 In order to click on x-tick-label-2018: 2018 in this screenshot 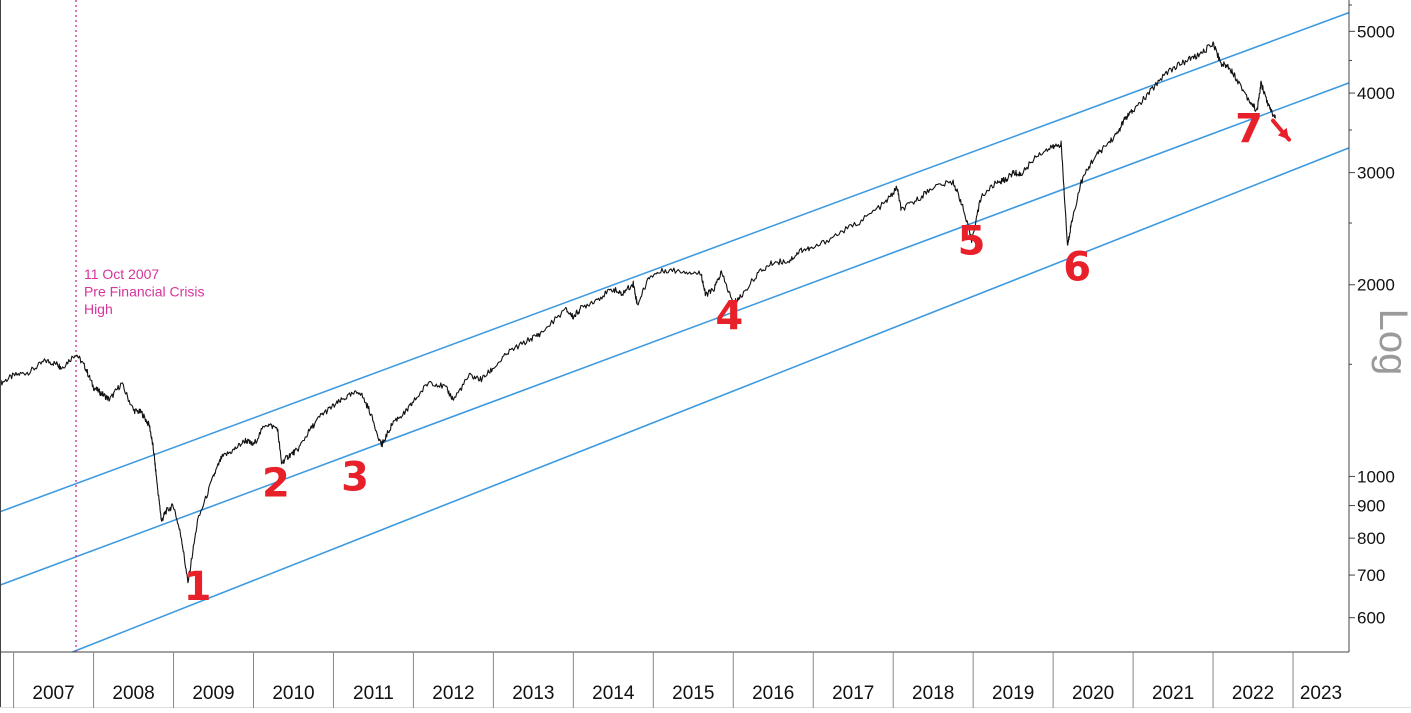, I will do `click(933, 693)`.